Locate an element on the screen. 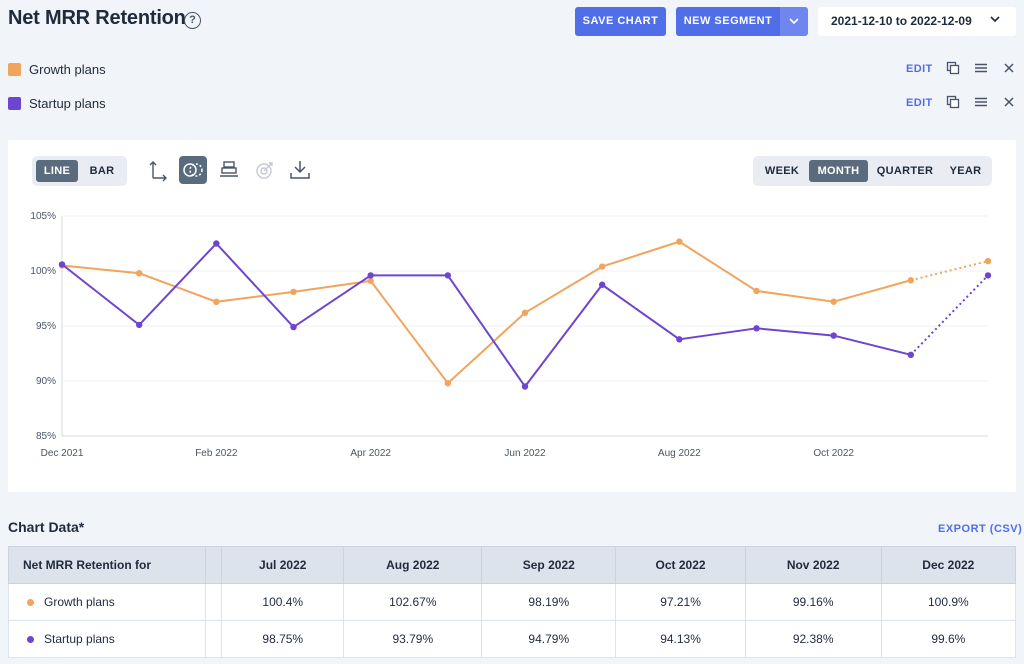  download-tool is located at coordinates (300, 170).